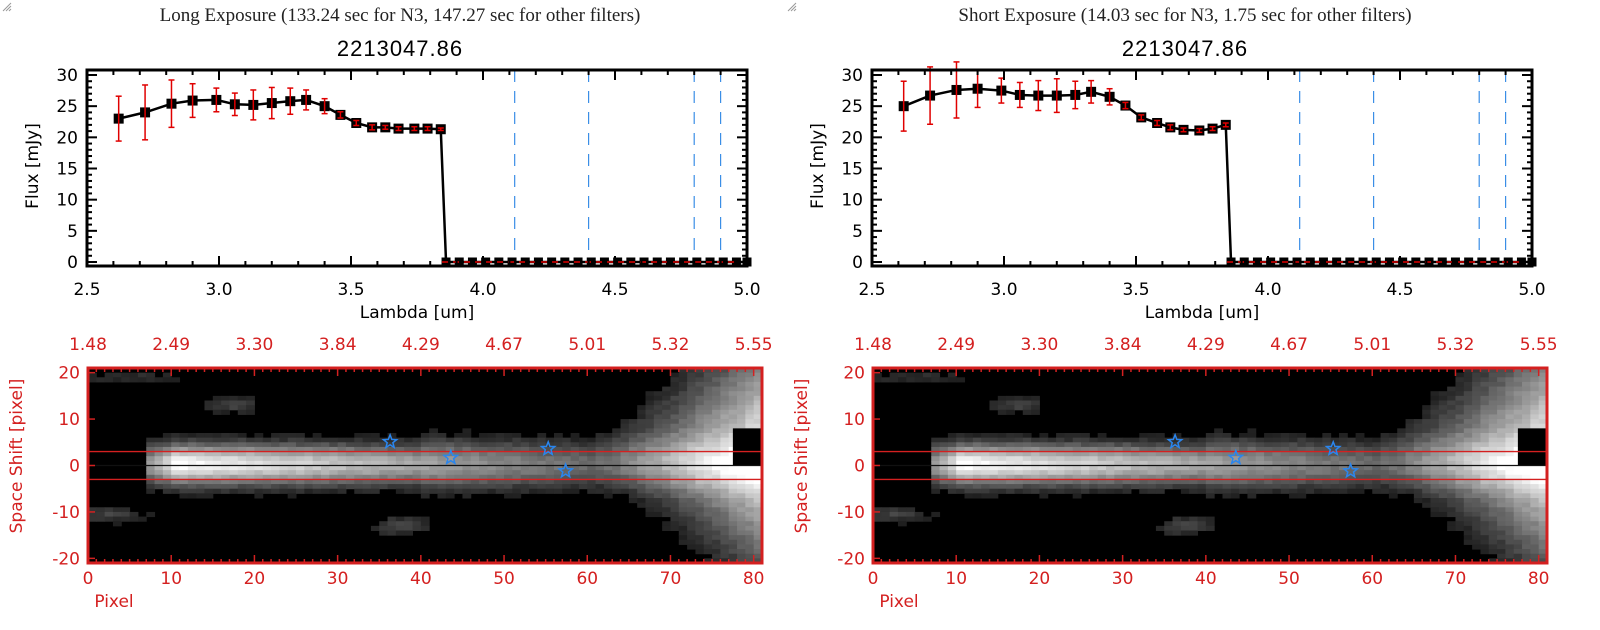  Describe the element at coordinates (1206, 345) in the screenshot. I see `top-tick-label: 4.29` at that location.